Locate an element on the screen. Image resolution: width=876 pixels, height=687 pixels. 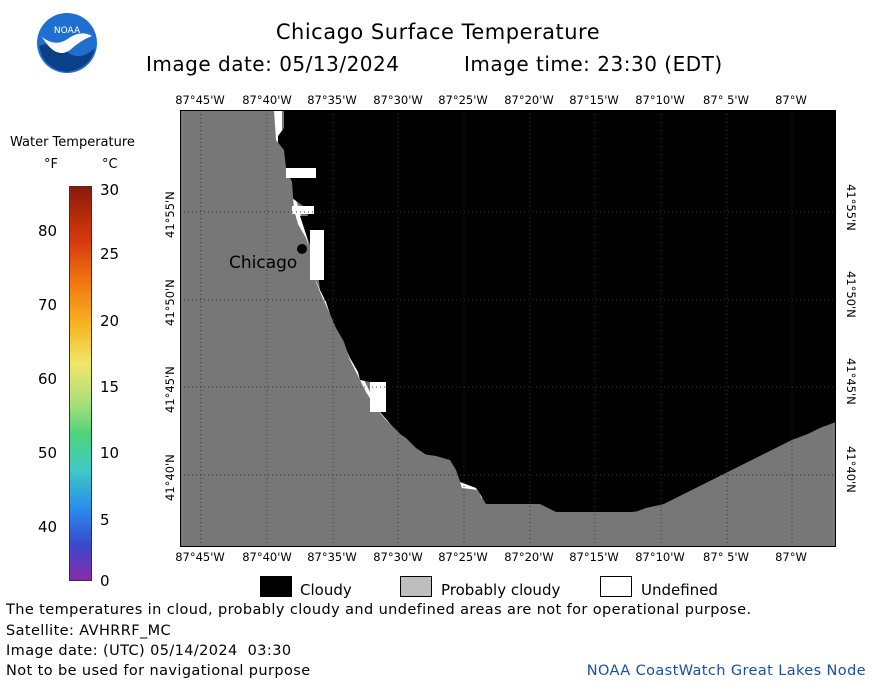
lon-label-top: 87°W is located at coordinates (791, 100).